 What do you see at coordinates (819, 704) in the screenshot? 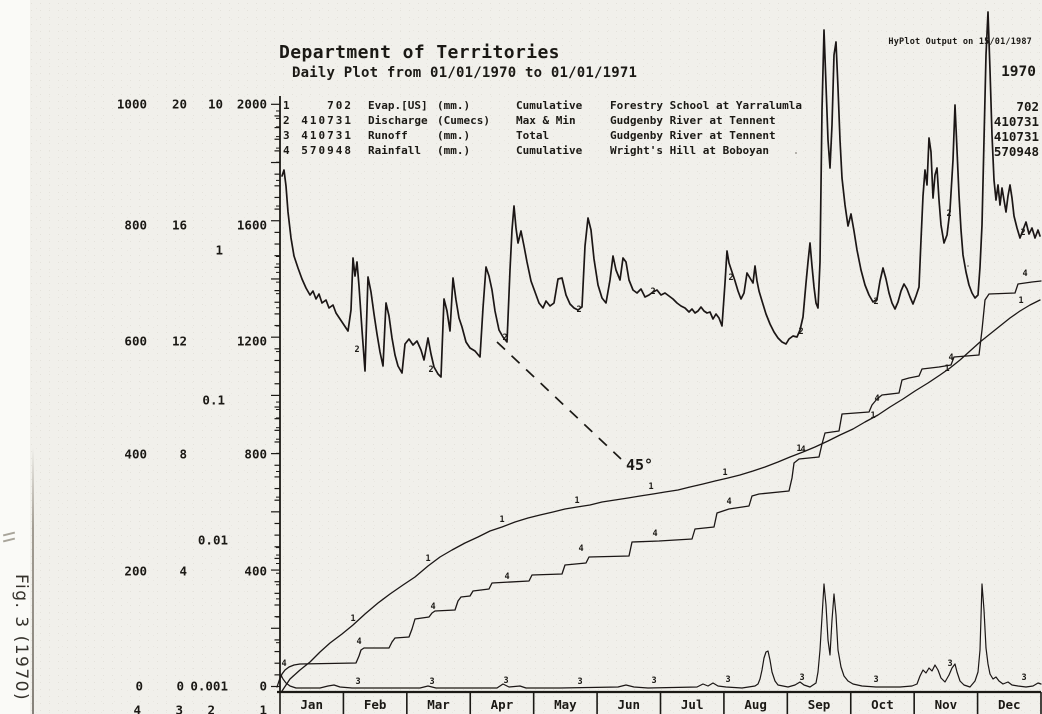
I see `month-label: Sep` at bounding box center [819, 704].